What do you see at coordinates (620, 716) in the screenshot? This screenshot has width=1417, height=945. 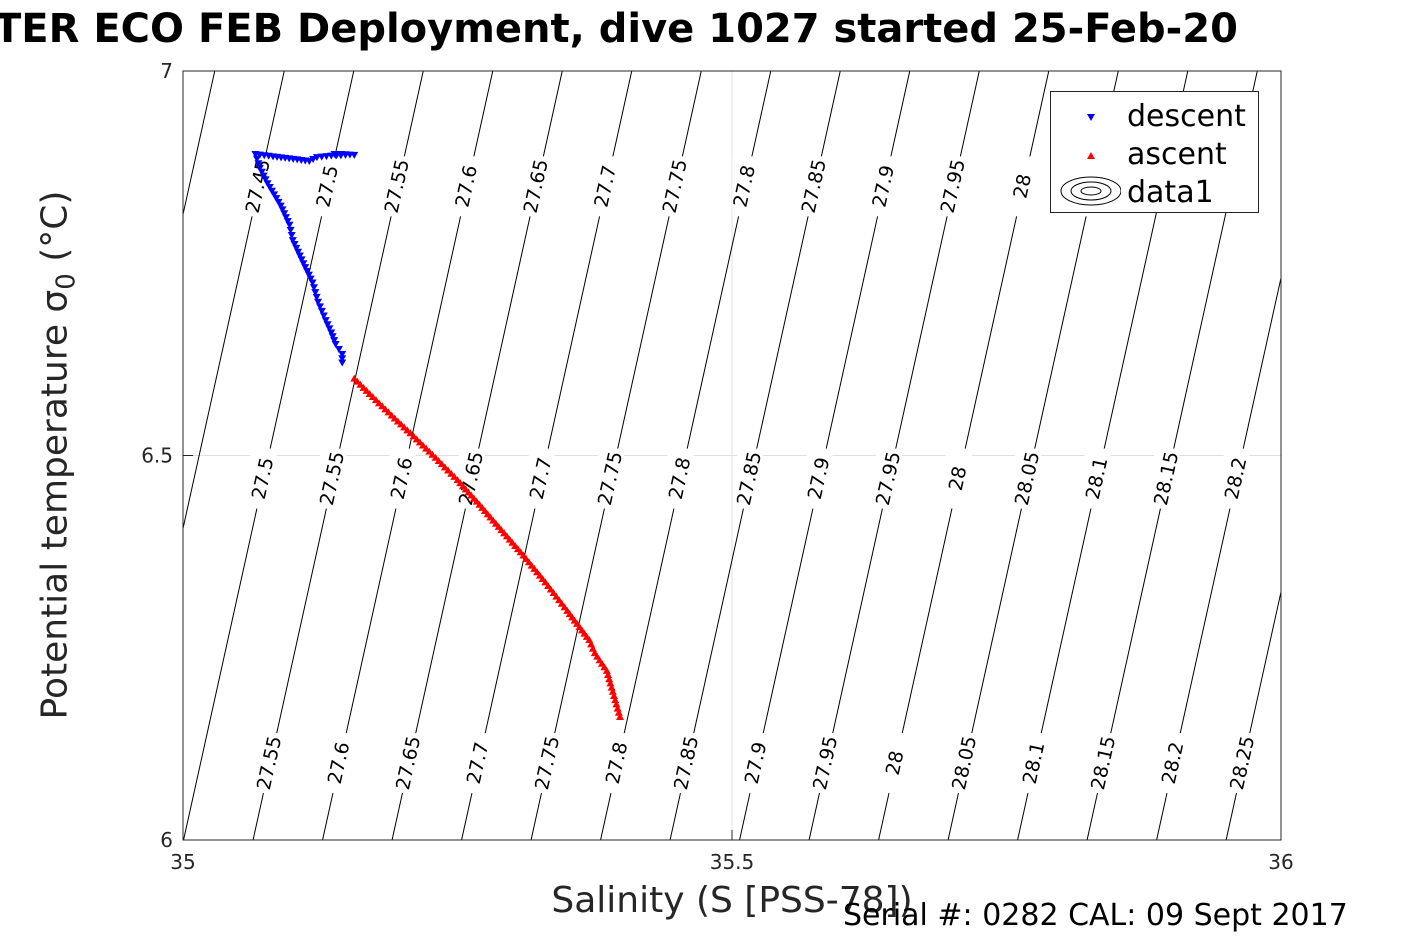 I see `ascent-point` at bounding box center [620, 716].